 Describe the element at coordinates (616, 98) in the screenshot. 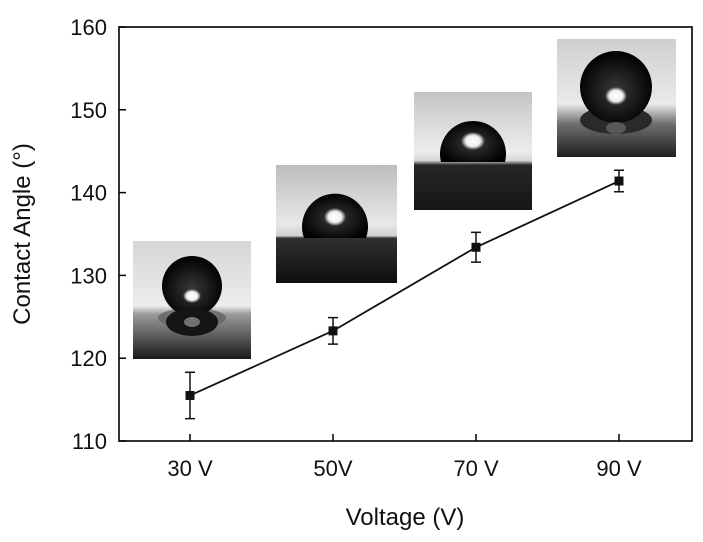

I see `droplet-photo-90v` at that location.